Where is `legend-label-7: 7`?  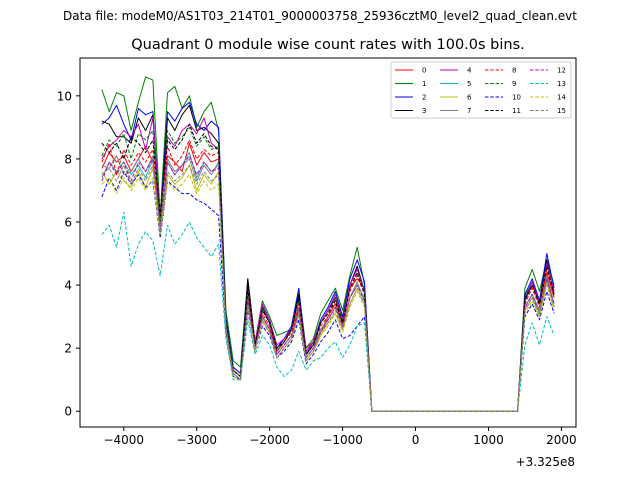 legend-label-7: 7 is located at coordinates (469, 111).